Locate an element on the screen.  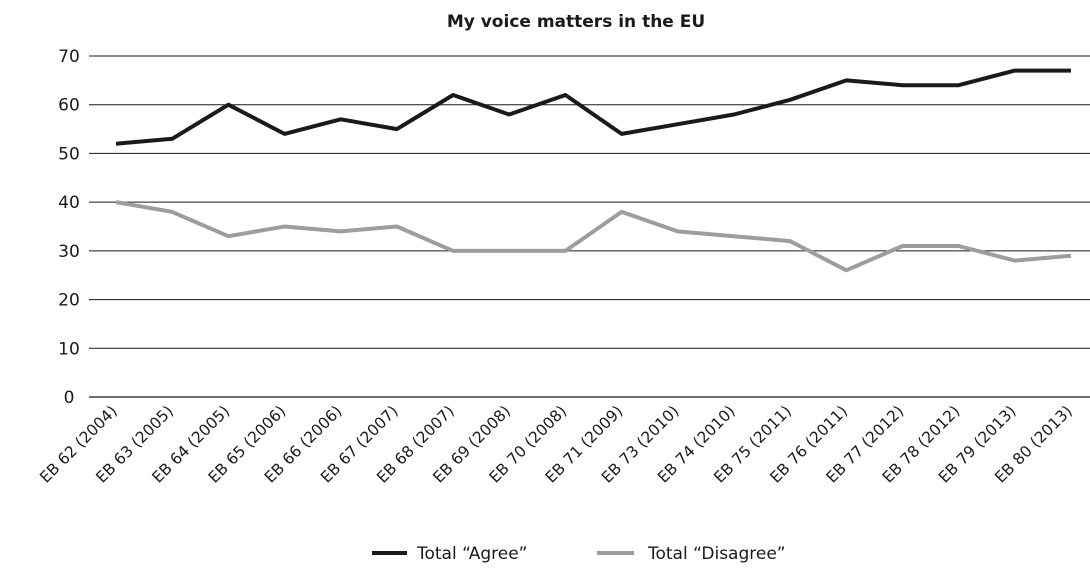
y-tick-label: 0 is located at coordinates (69, 398).